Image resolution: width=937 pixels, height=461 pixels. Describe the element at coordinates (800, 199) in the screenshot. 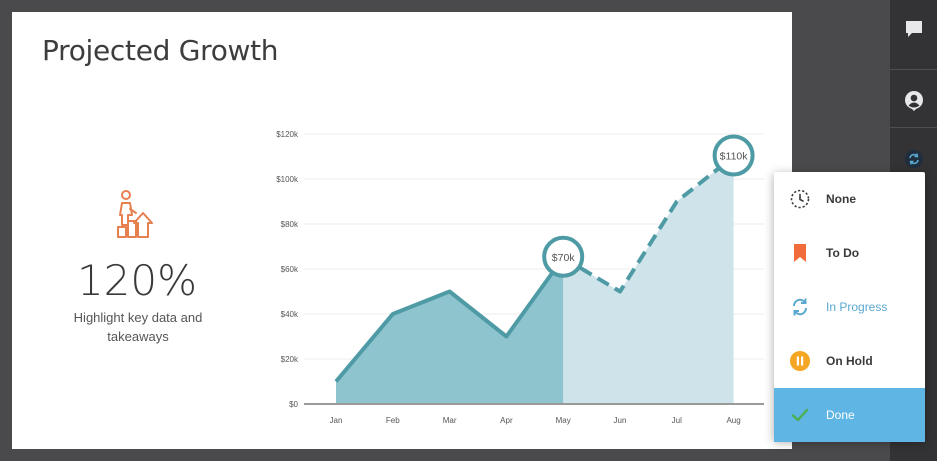

I see `clock-dashed-icon` at that location.